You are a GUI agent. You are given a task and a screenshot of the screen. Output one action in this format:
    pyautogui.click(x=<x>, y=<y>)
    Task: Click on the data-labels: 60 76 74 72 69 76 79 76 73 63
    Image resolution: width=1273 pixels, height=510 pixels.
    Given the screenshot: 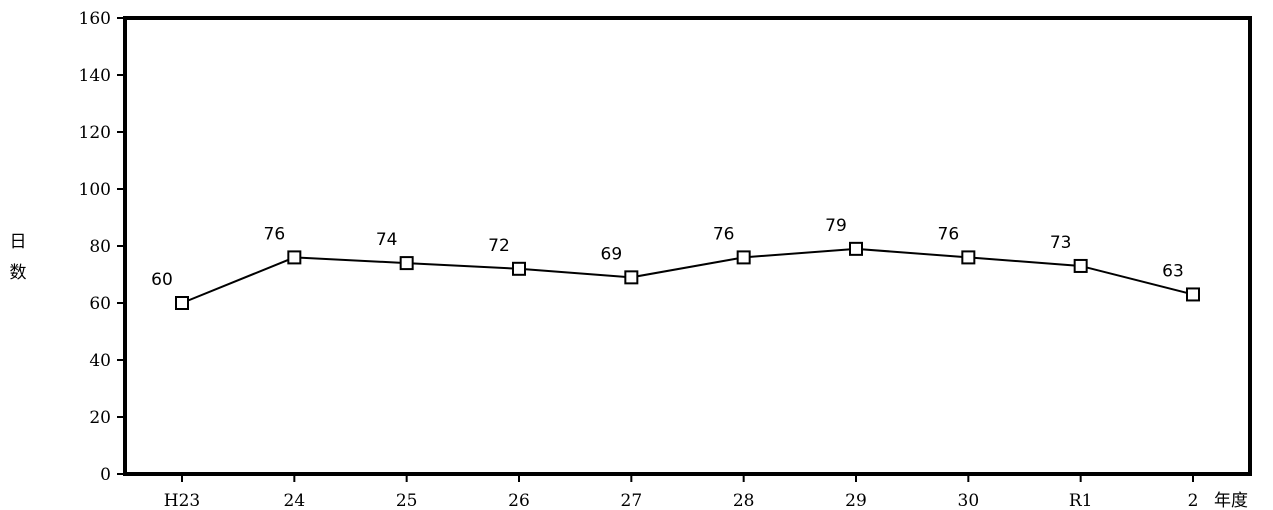 What is the action you would take?
    pyautogui.click(x=667, y=253)
    